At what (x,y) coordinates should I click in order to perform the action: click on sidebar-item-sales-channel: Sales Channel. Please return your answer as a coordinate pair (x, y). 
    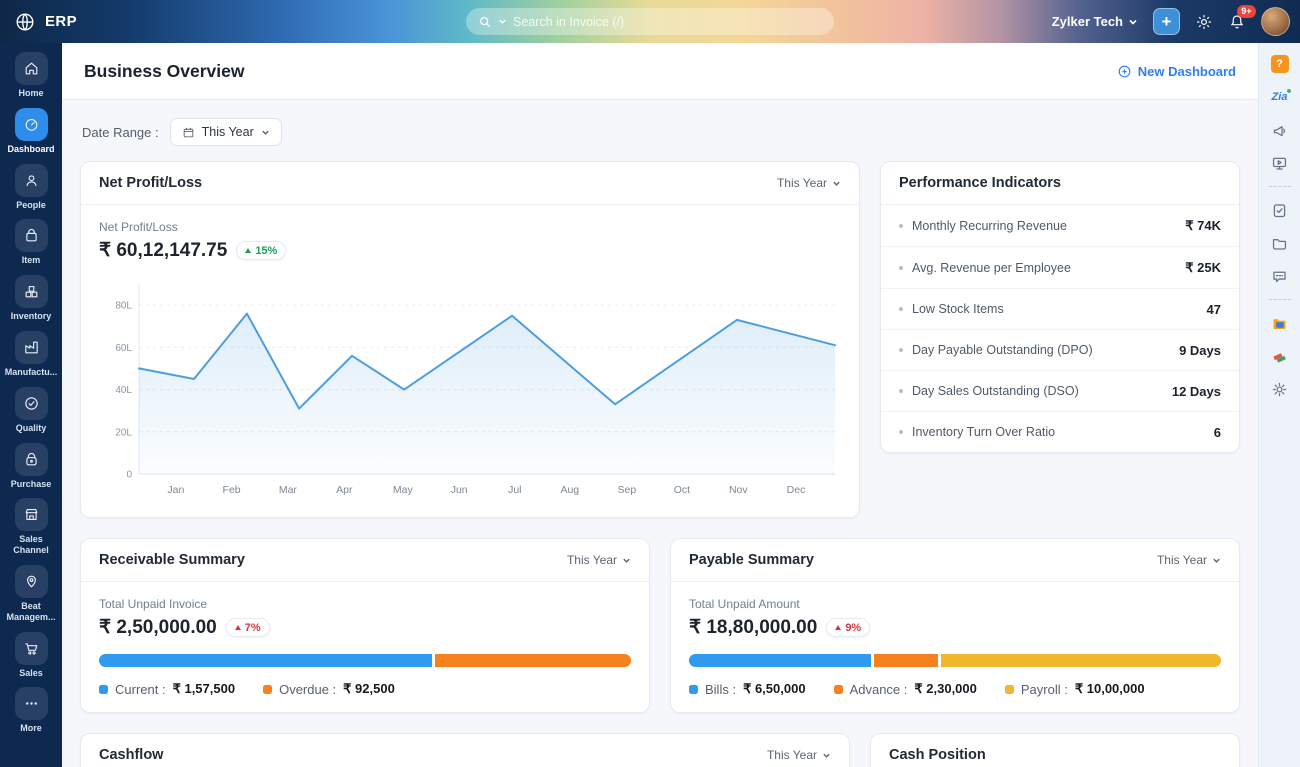
    Looking at the image, I should click on (31, 527).